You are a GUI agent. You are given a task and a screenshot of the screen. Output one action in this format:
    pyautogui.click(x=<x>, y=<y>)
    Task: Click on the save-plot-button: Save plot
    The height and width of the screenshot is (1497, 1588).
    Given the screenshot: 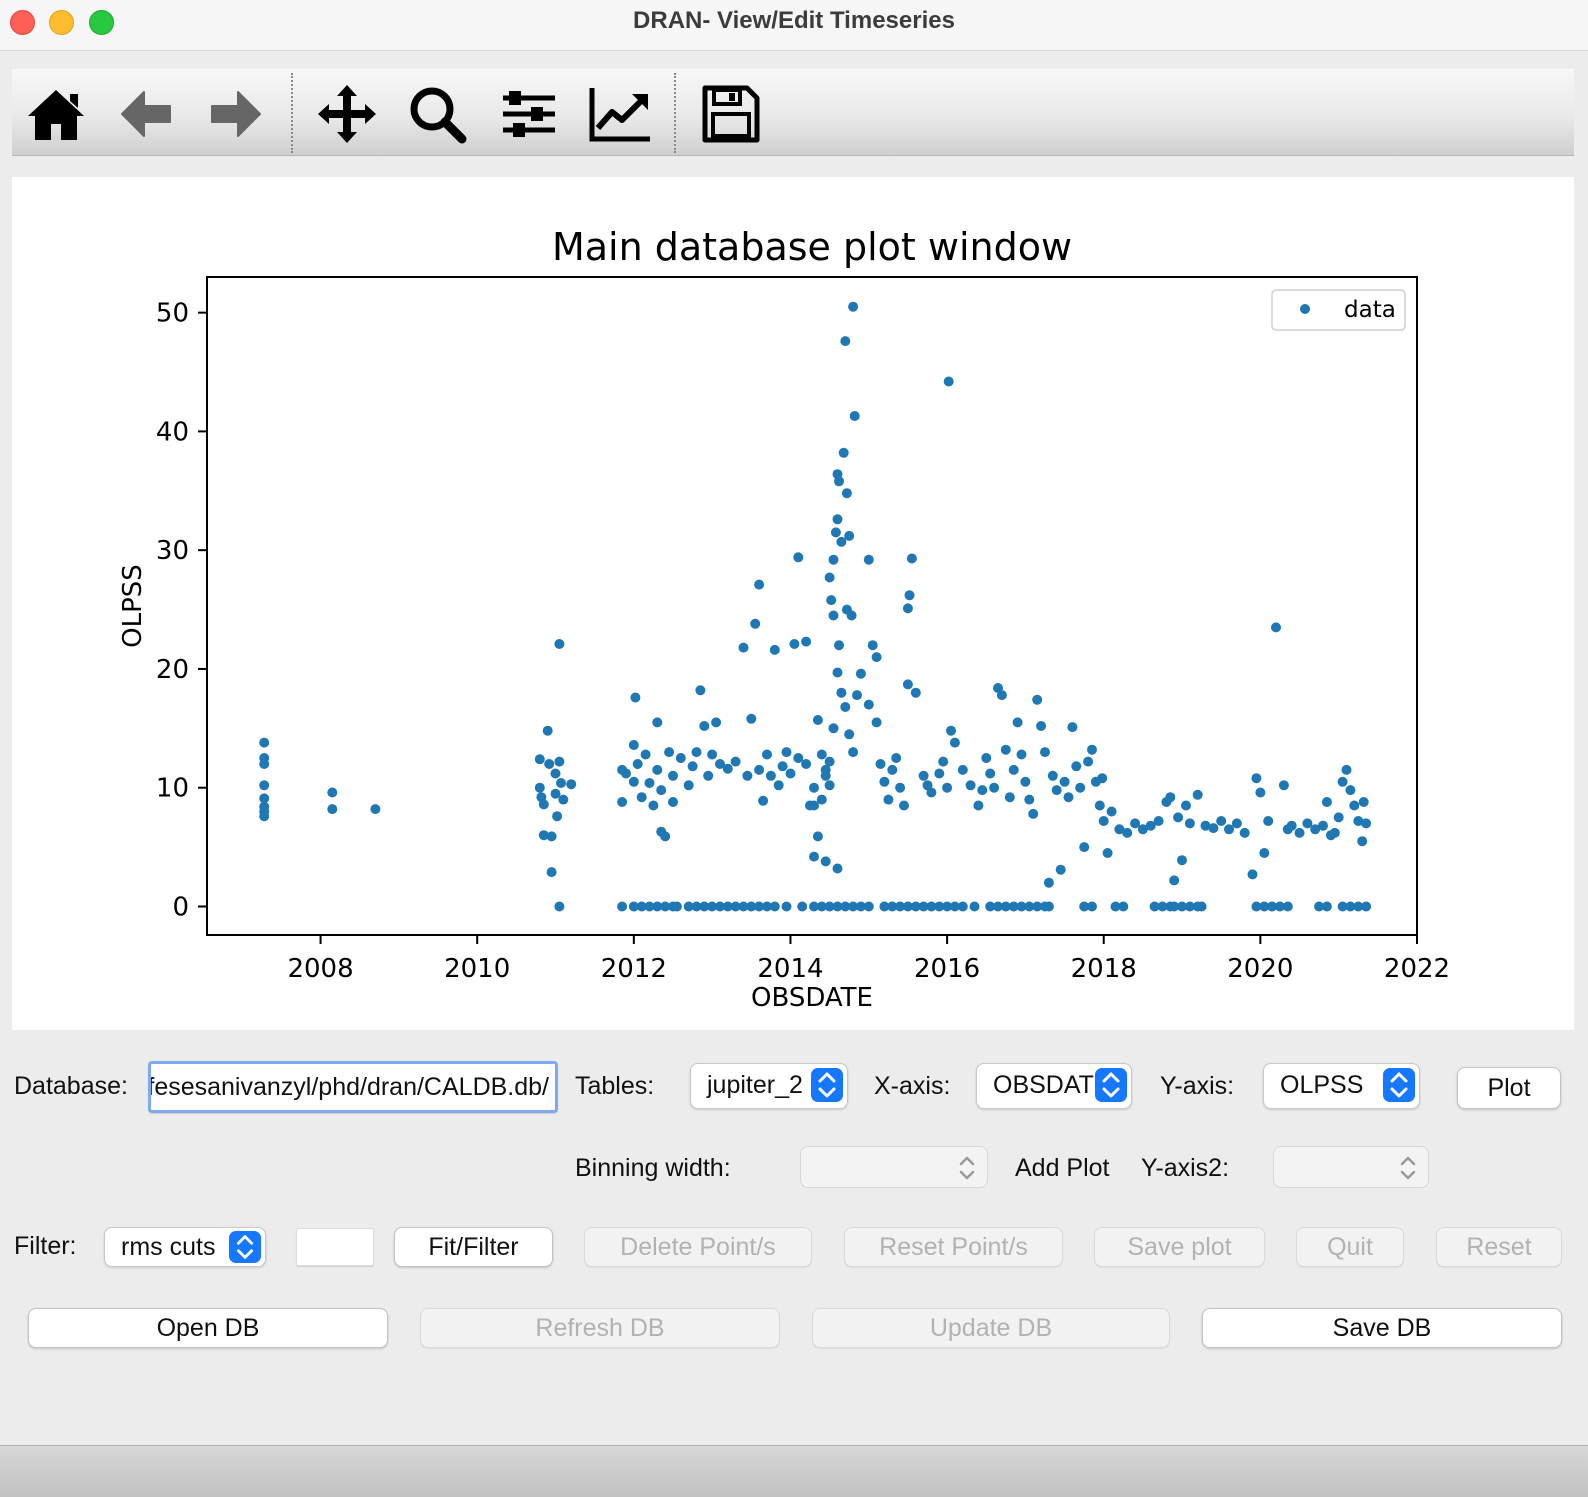 What is the action you would take?
    pyautogui.click(x=1179, y=1247)
    